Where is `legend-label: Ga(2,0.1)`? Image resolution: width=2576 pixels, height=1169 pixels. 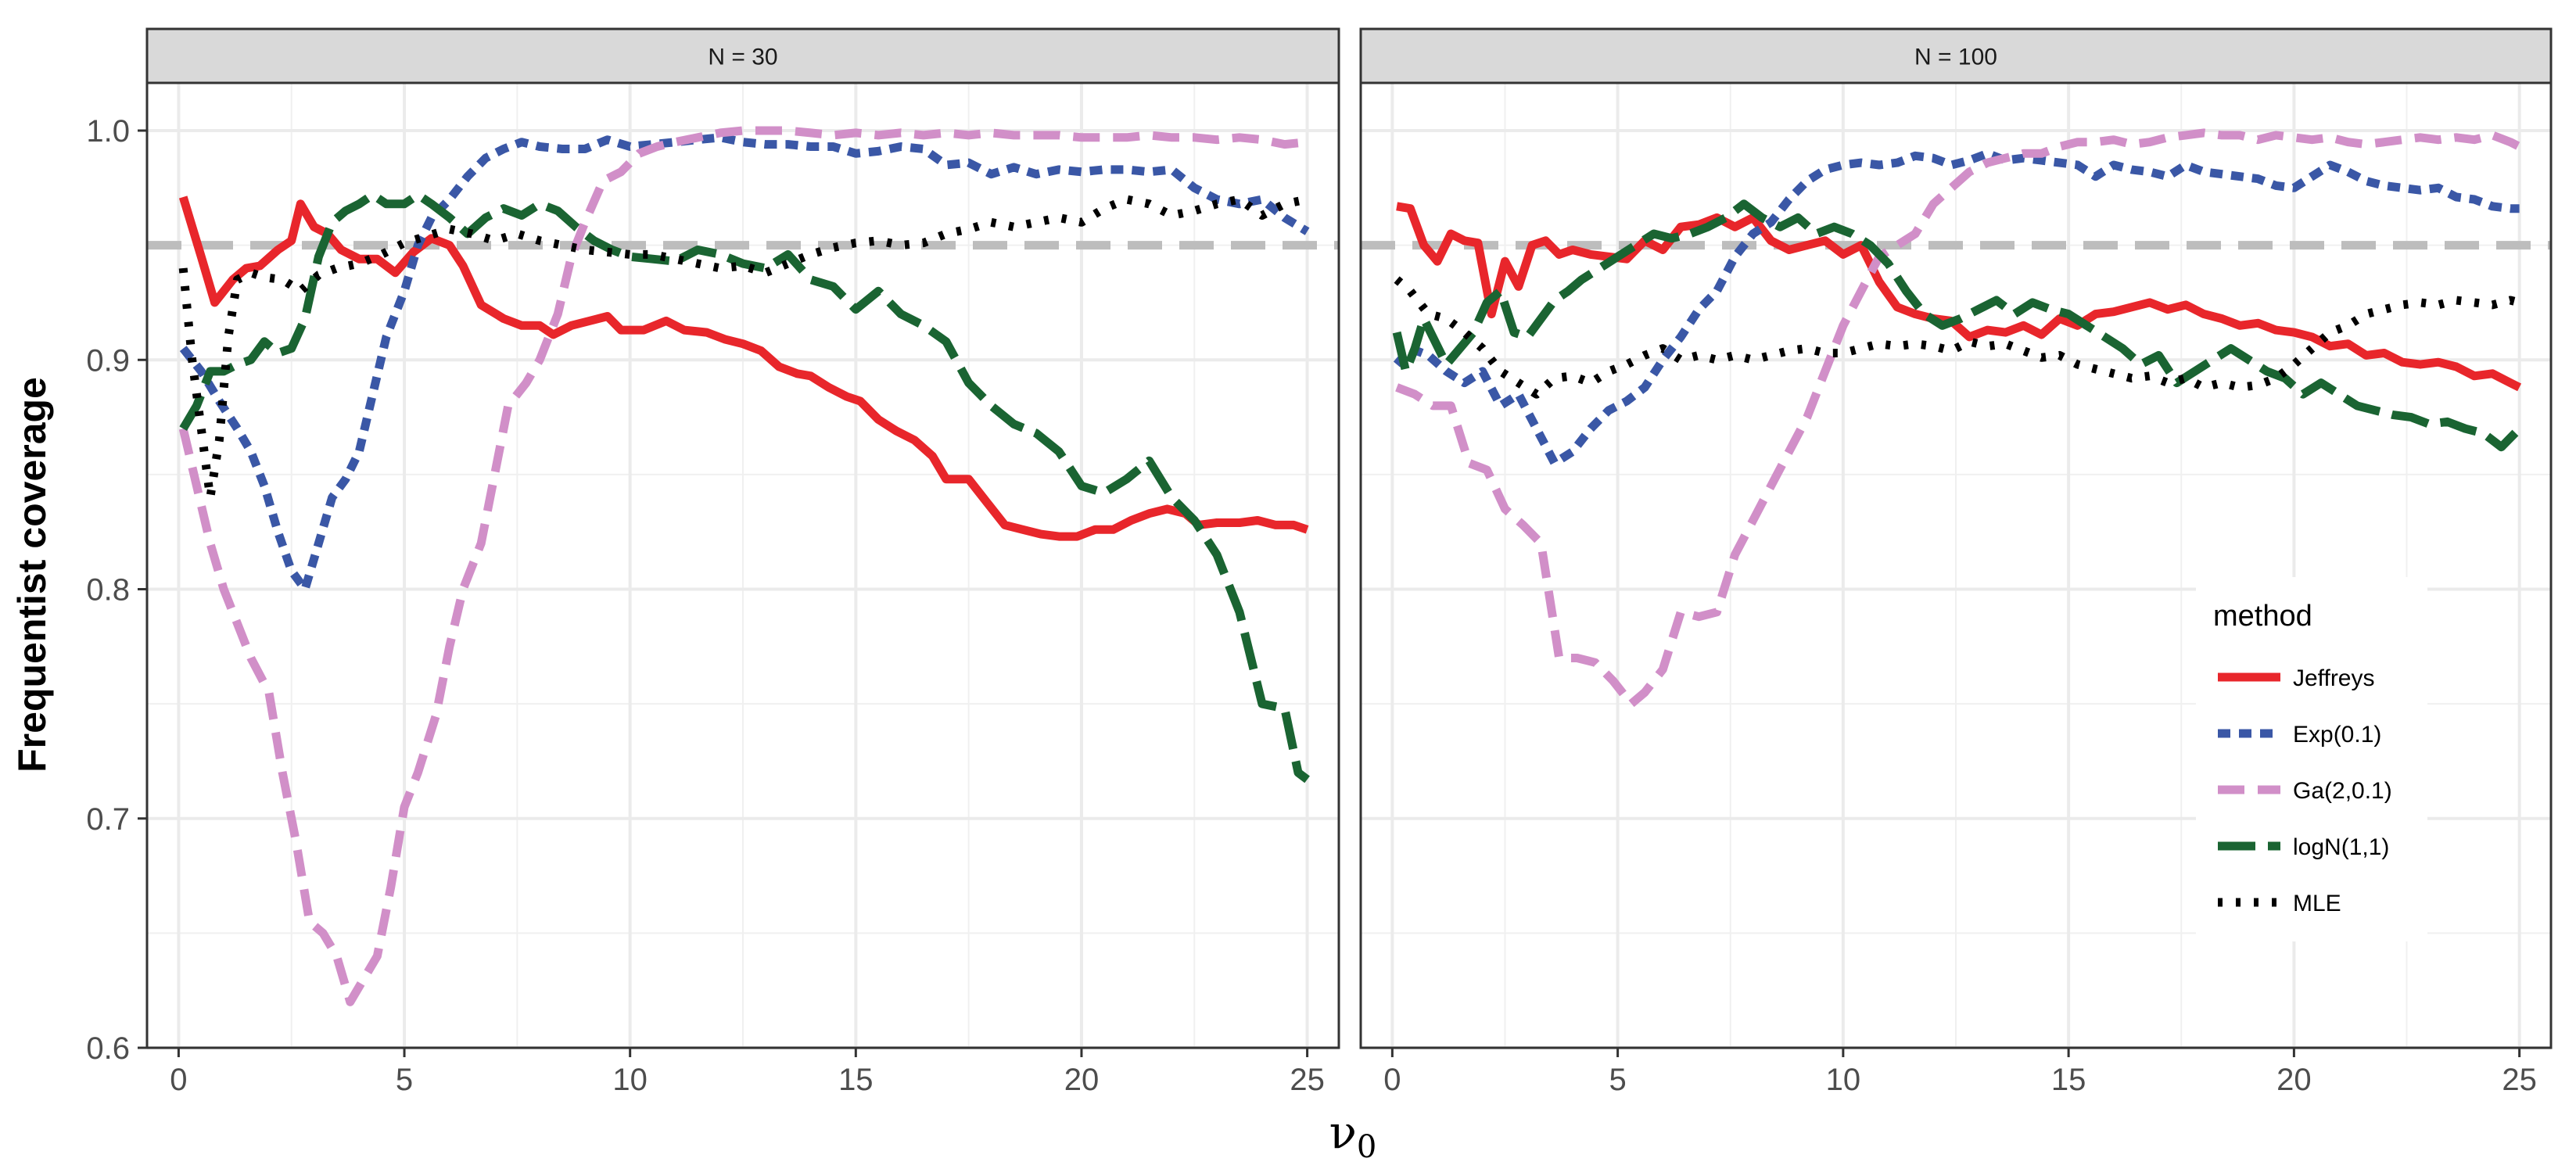
legend-label: Ga(2,0.1) is located at coordinates (2342, 791).